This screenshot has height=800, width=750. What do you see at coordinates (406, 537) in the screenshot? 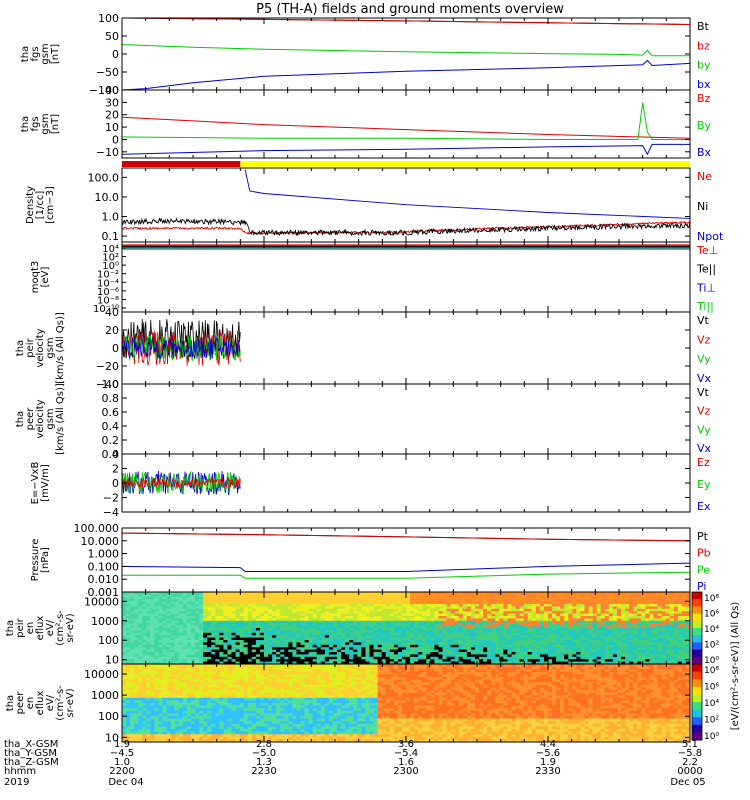
I see `series-Pb` at bounding box center [406, 537].